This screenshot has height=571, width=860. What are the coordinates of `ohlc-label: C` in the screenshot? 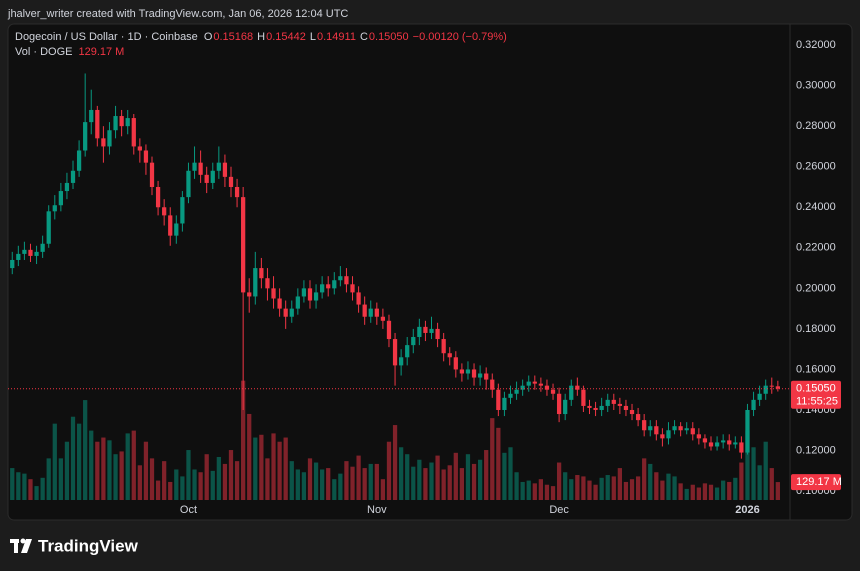 It's located at (364, 37).